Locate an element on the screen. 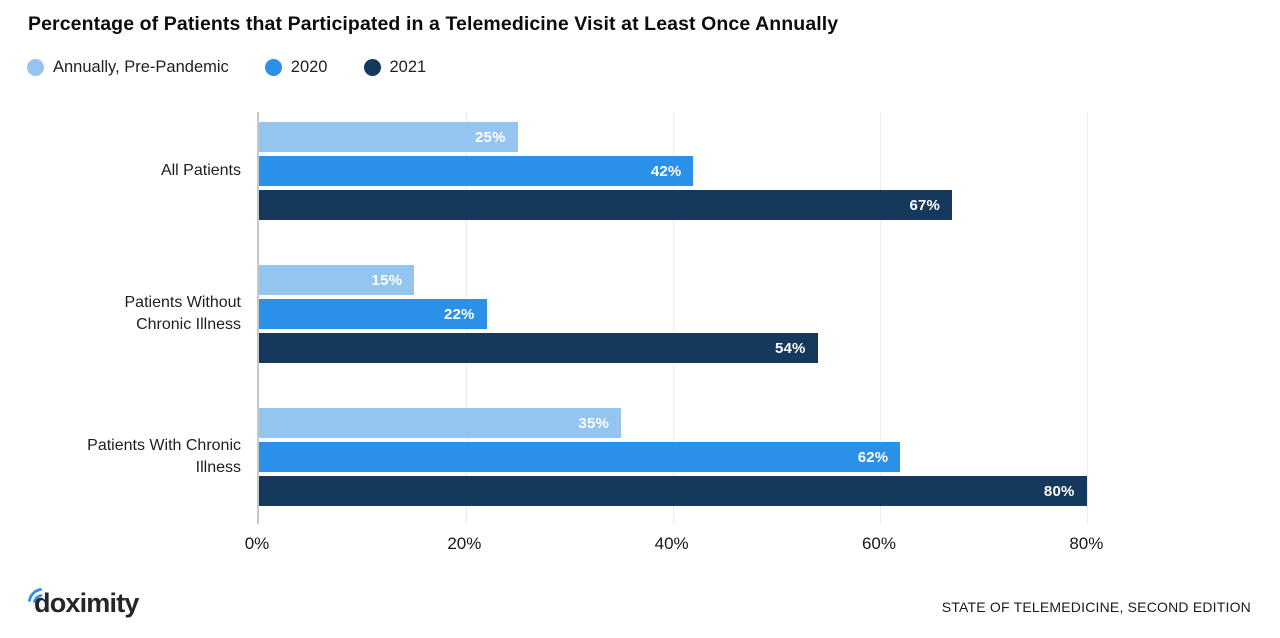 The width and height of the screenshot is (1280, 638). bar-2020: 42% is located at coordinates (476, 171).